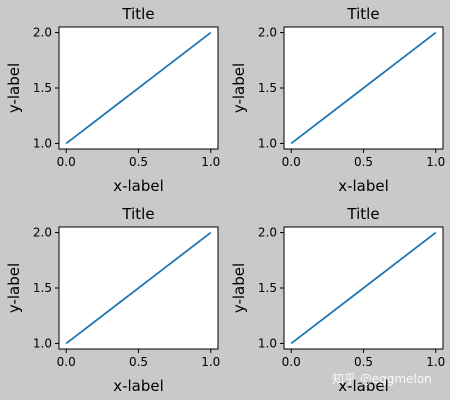  I want to click on watermark: 知乎 @eggmelon, so click(382, 379).